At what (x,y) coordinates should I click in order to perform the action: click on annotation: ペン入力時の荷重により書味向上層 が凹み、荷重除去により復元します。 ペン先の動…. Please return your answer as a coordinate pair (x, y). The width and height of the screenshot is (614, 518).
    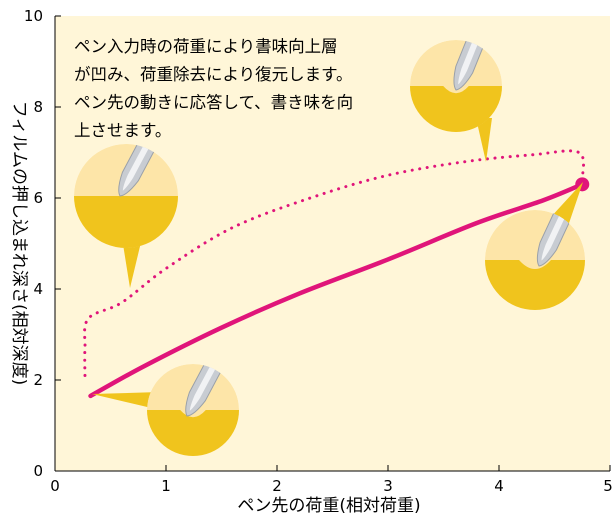
    Looking at the image, I should click on (213, 88).